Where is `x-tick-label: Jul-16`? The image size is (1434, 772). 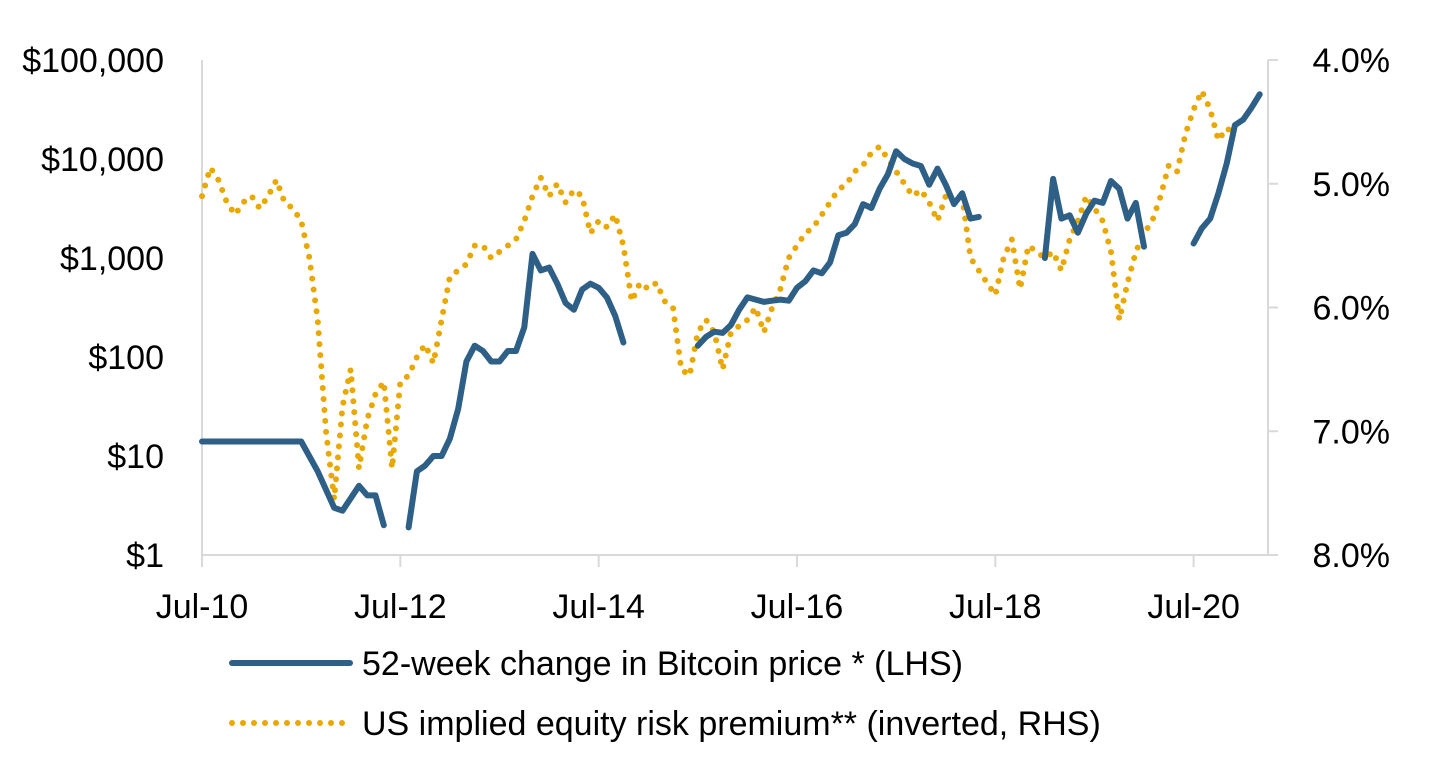 x-tick-label: Jul-16 is located at coordinates (797, 607).